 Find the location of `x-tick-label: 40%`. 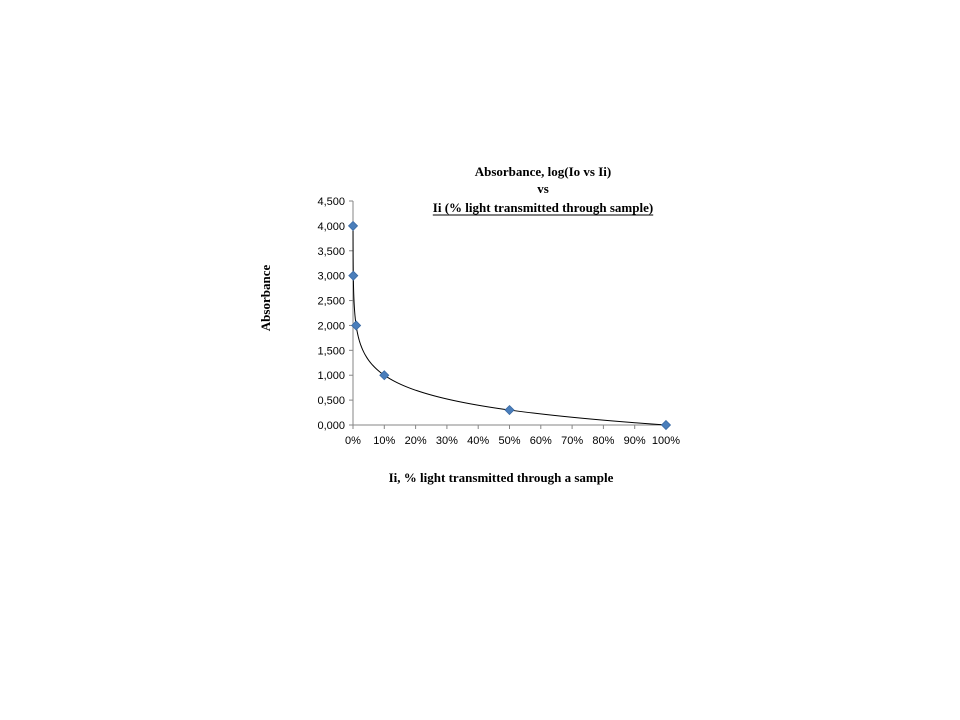

x-tick-label: 40% is located at coordinates (478, 441).